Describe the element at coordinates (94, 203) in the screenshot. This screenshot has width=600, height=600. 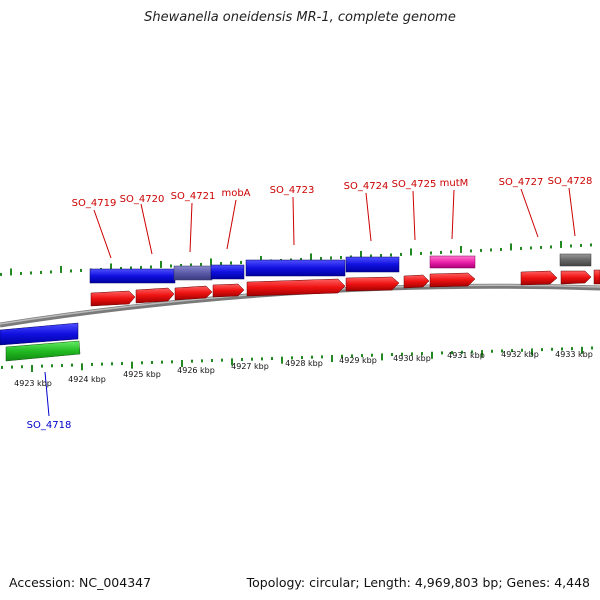
I see `gene-label: SO_4719` at that location.